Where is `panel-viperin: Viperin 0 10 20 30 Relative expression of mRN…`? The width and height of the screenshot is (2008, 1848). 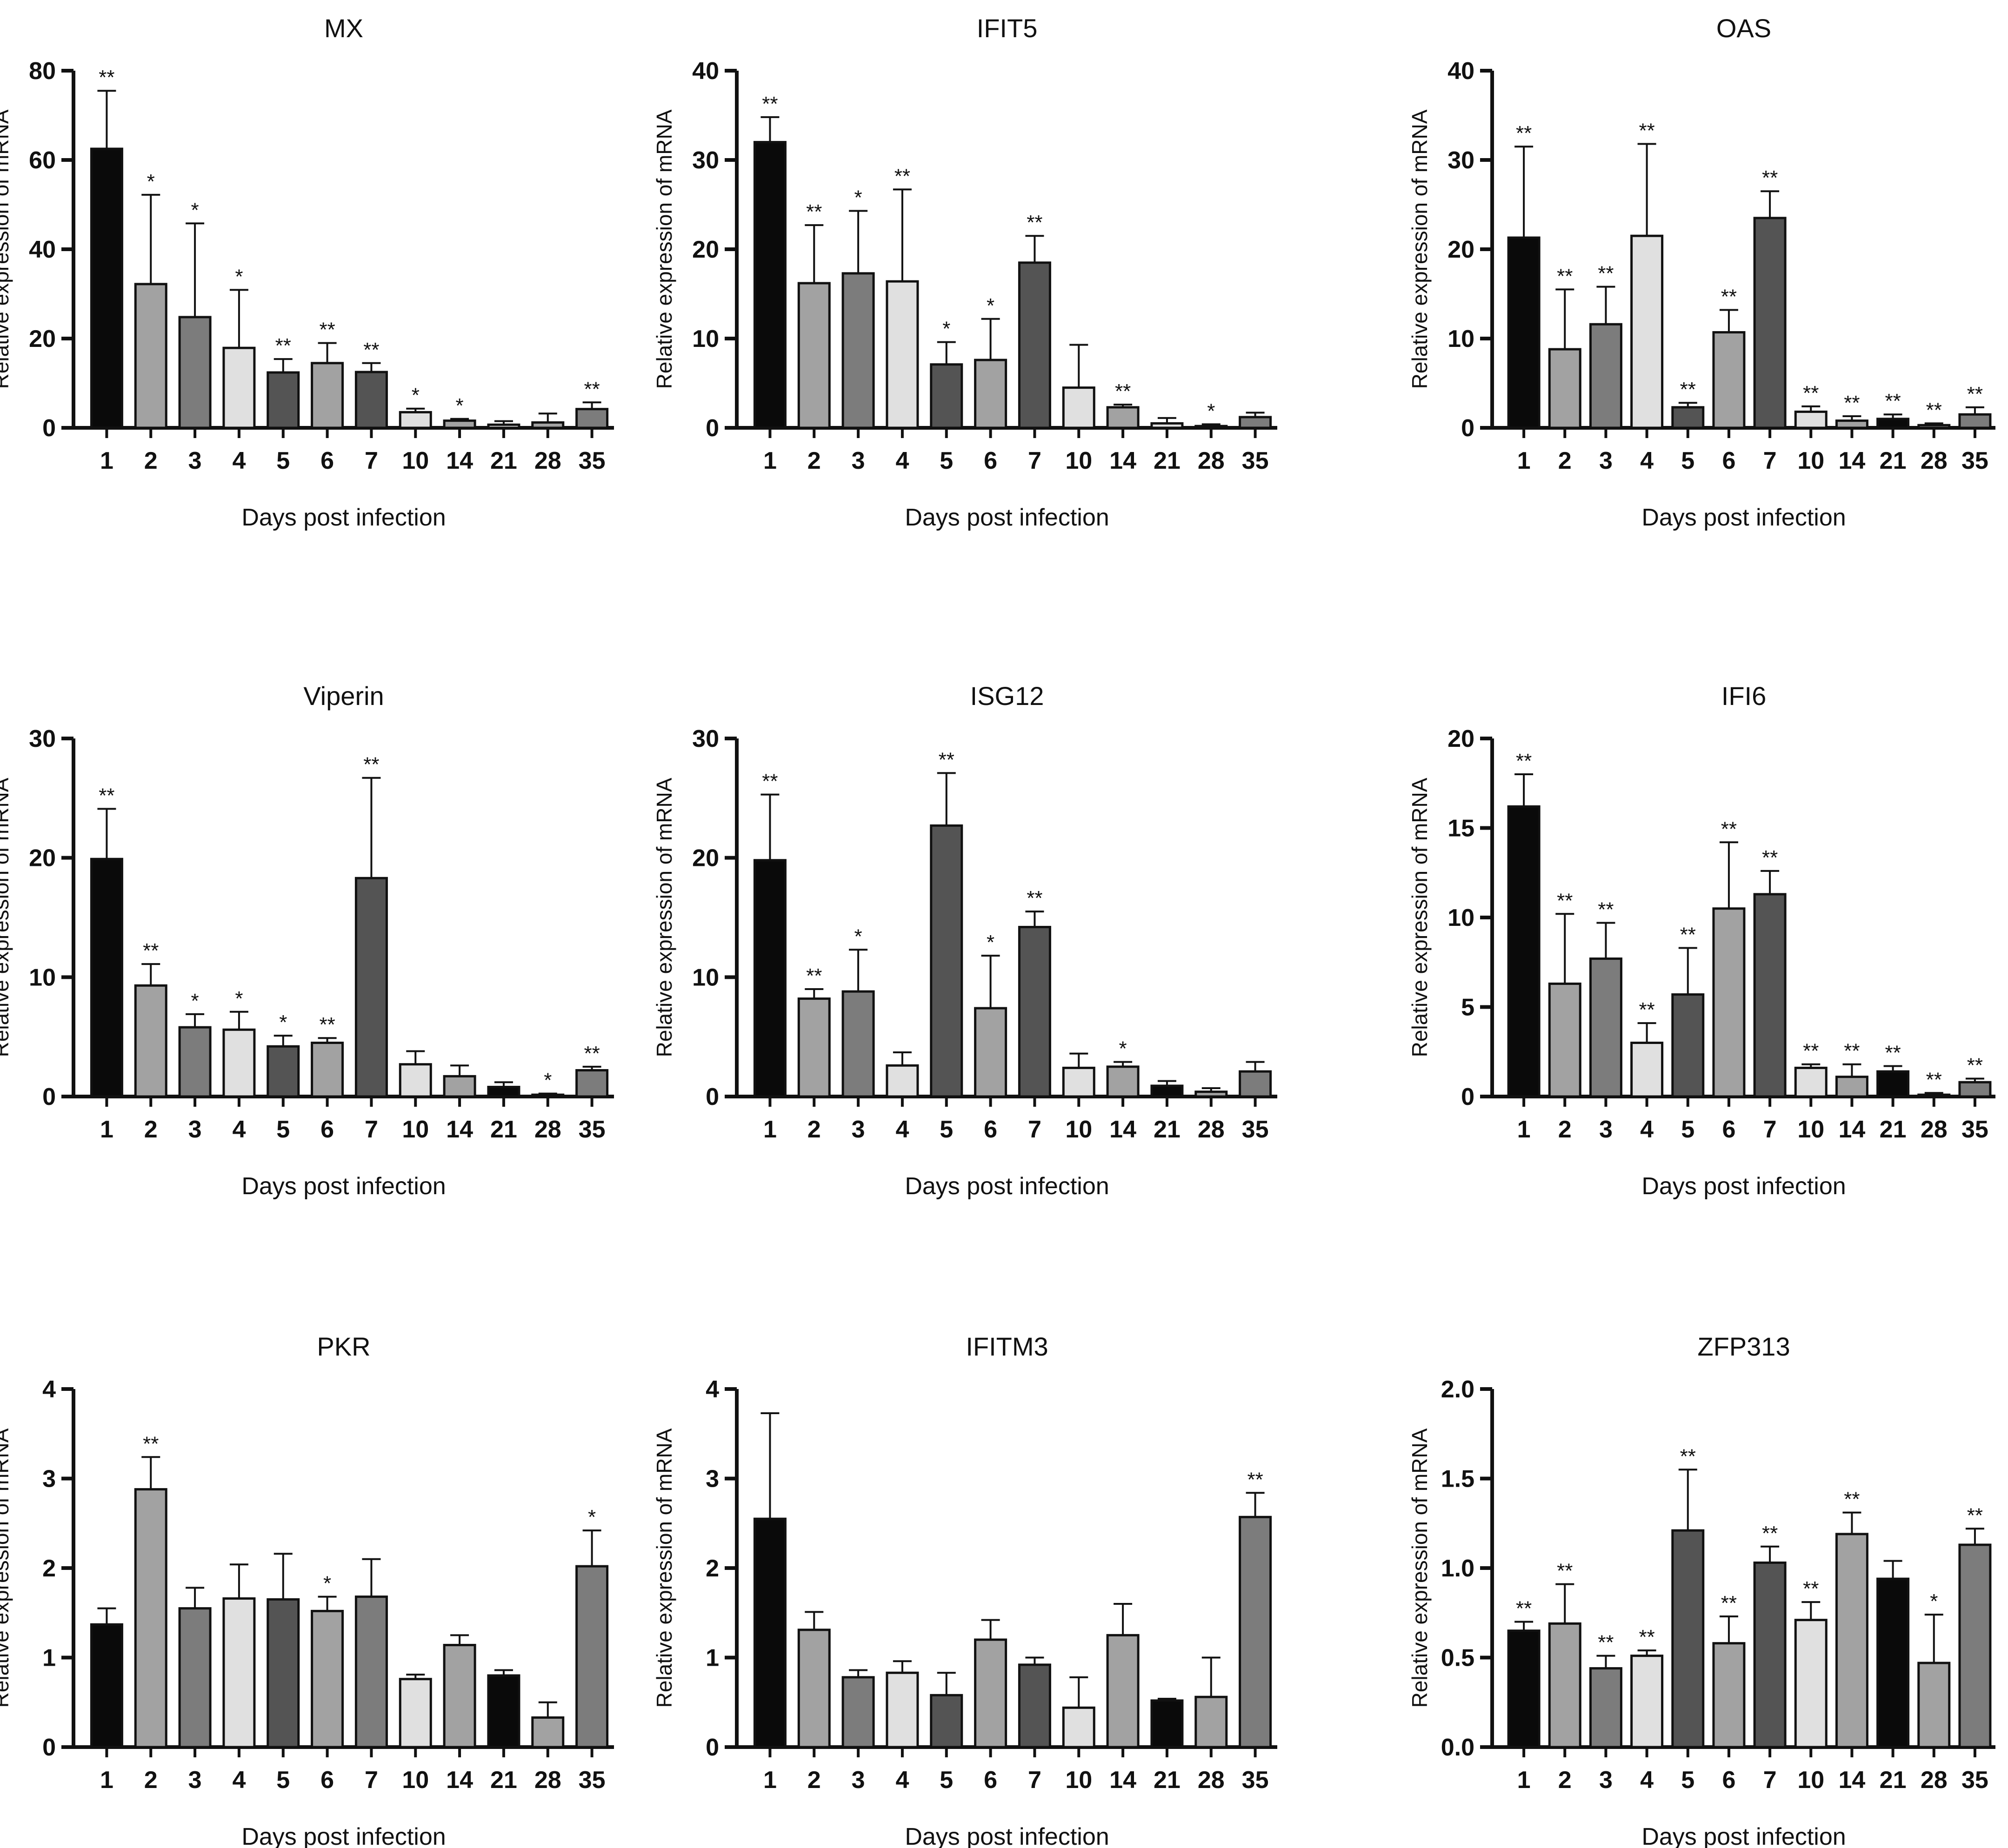
panel-viperin: Viperin 0 10 20 30 Relative expression of mRN… is located at coordinates (307, 940).